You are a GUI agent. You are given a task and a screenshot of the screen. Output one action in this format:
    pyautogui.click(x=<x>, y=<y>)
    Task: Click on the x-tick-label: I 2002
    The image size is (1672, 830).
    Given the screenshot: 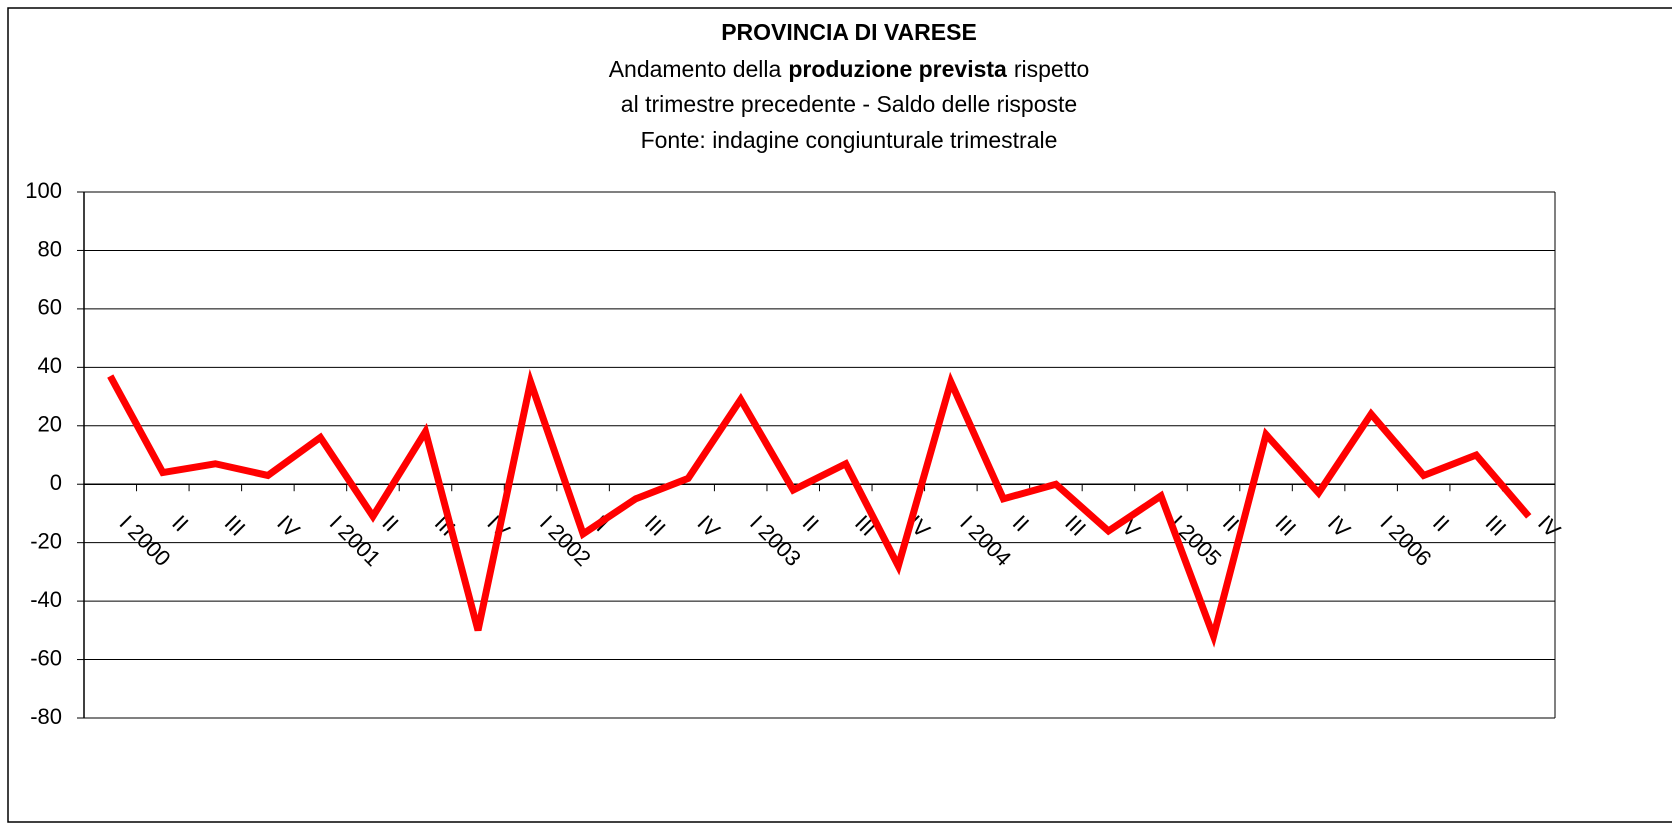 What is the action you would take?
    pyautogui.click(x=565, y=540)
    